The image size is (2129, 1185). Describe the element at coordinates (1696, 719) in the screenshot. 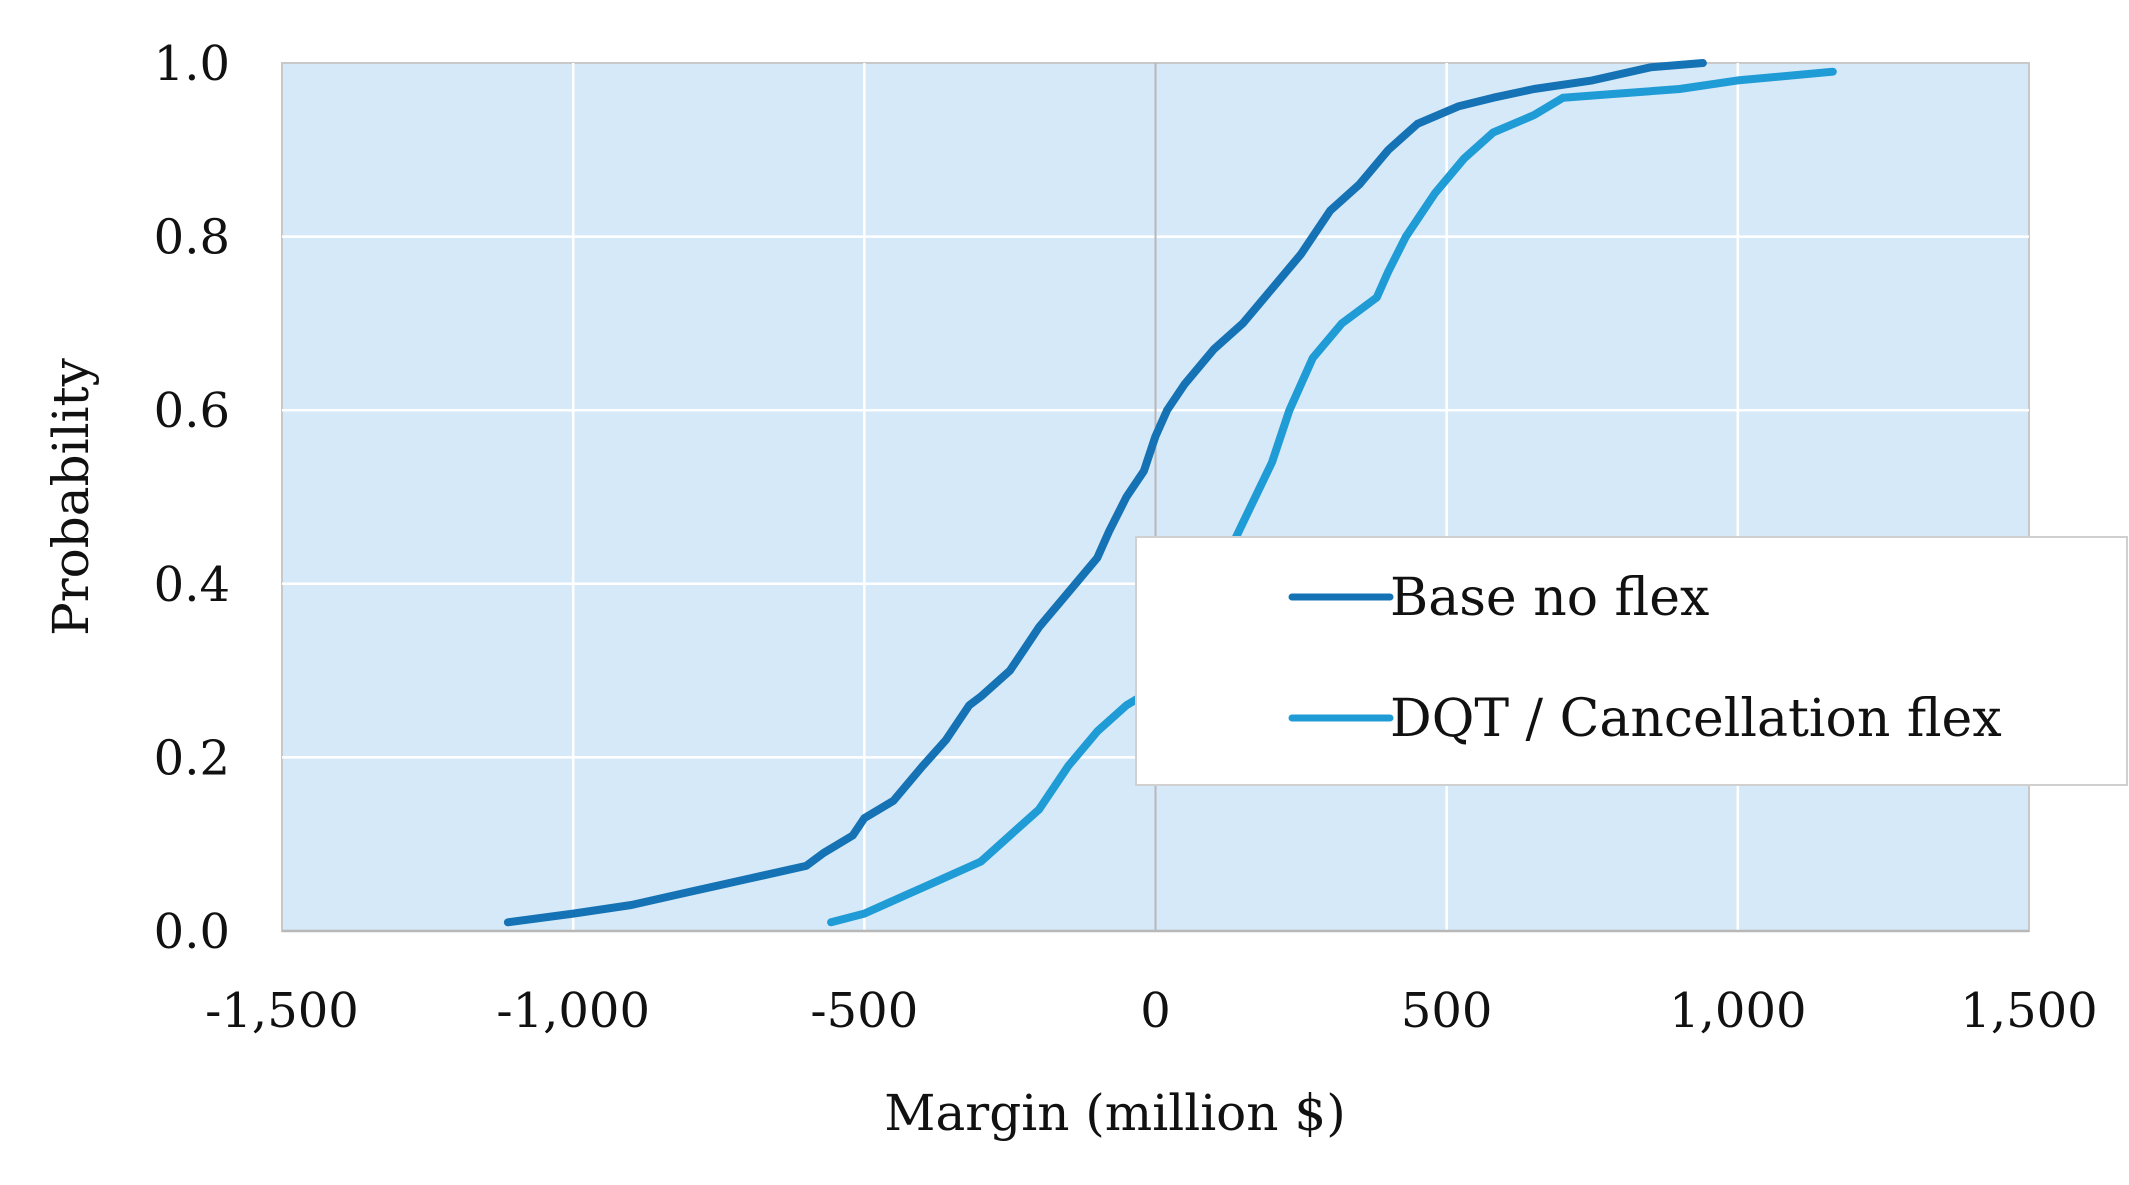

I see `legend-label-dqt-cancellation-flex: DQT / Cancellation flex` at that location.